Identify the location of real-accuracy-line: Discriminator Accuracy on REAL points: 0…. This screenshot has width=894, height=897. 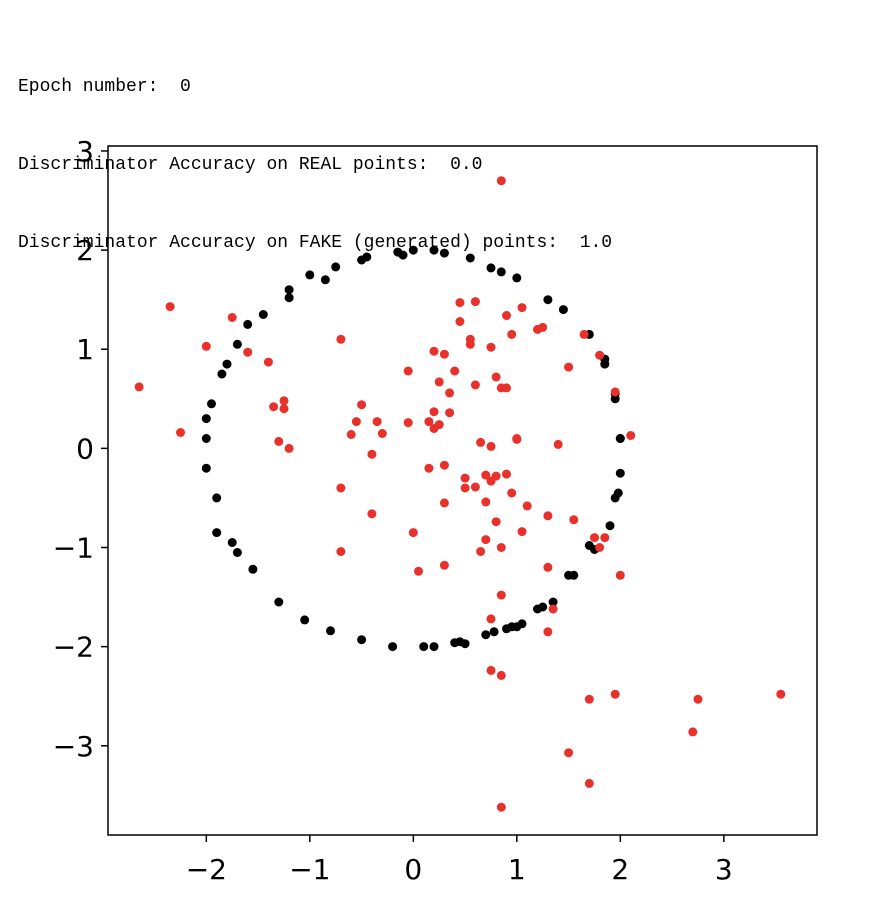
(315, 165).